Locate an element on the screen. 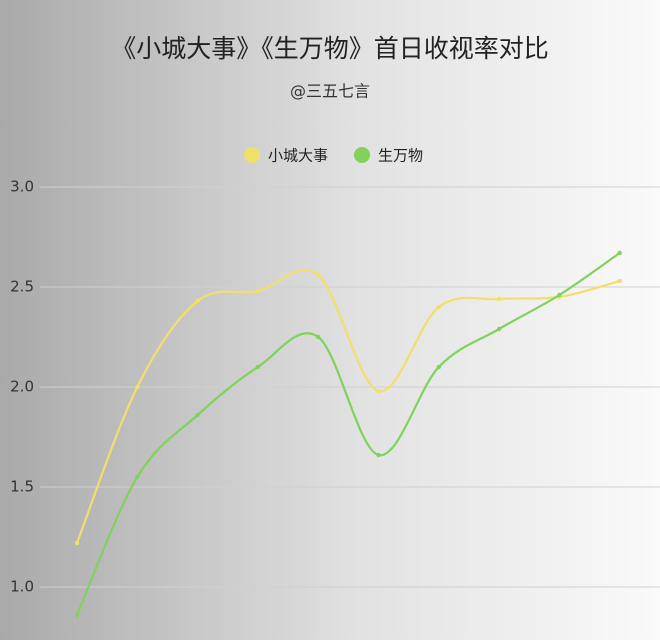 The image size is (660, 640). y-tick-label: 2.0 is located at coordinates (22, 387).